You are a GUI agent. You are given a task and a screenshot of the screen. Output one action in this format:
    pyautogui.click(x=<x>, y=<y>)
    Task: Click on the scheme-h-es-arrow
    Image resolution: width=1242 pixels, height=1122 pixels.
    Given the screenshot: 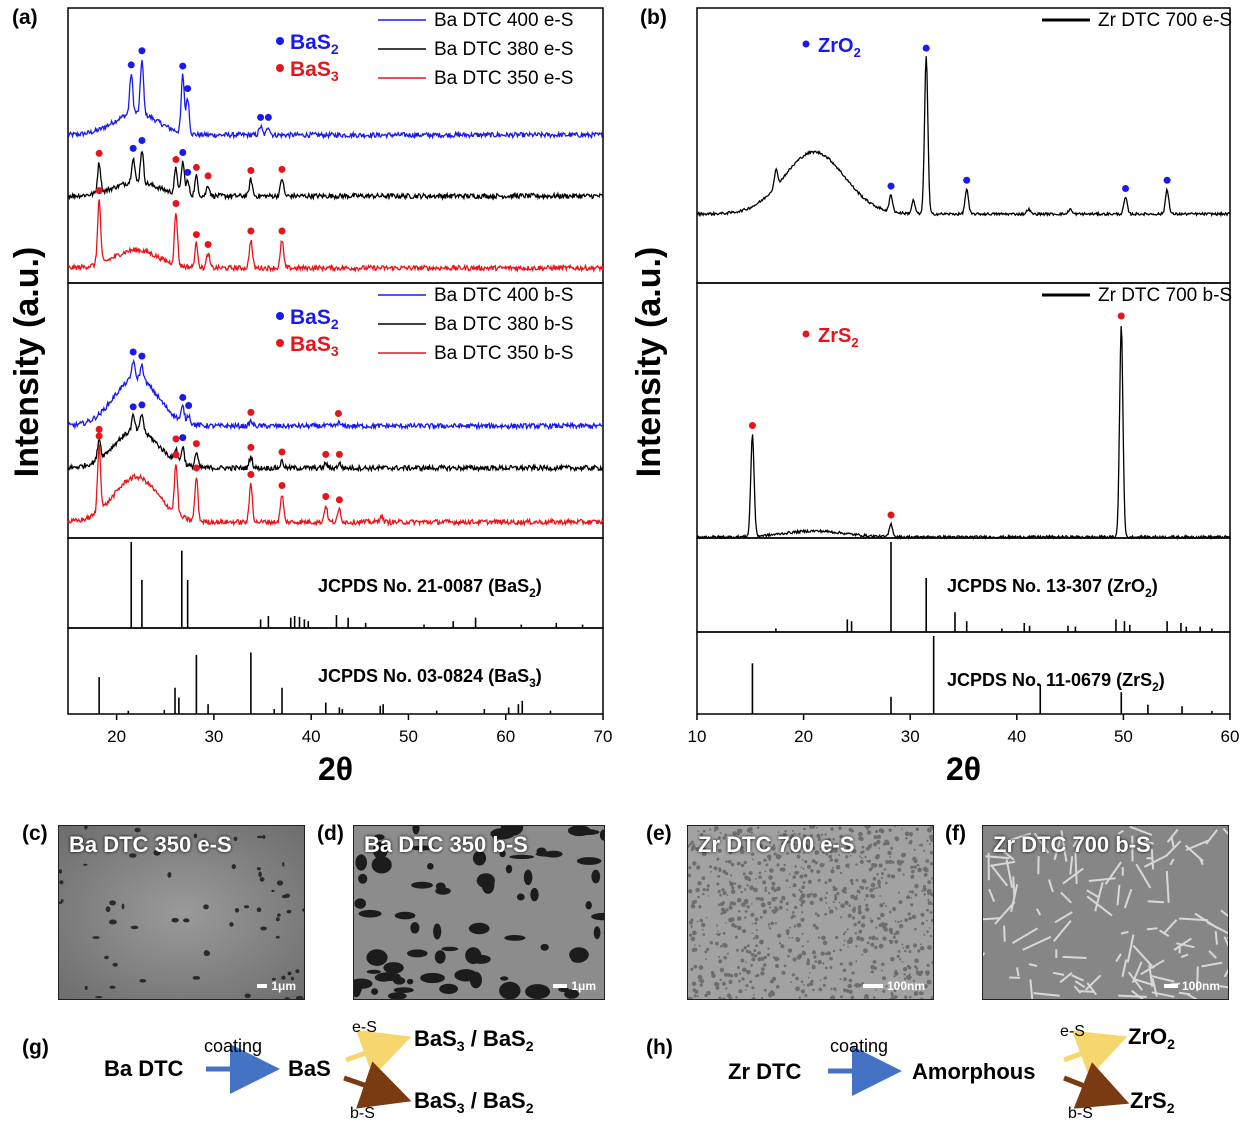 What is the action you would take?
    pyautogui.click(x=1095, y=1054)
    